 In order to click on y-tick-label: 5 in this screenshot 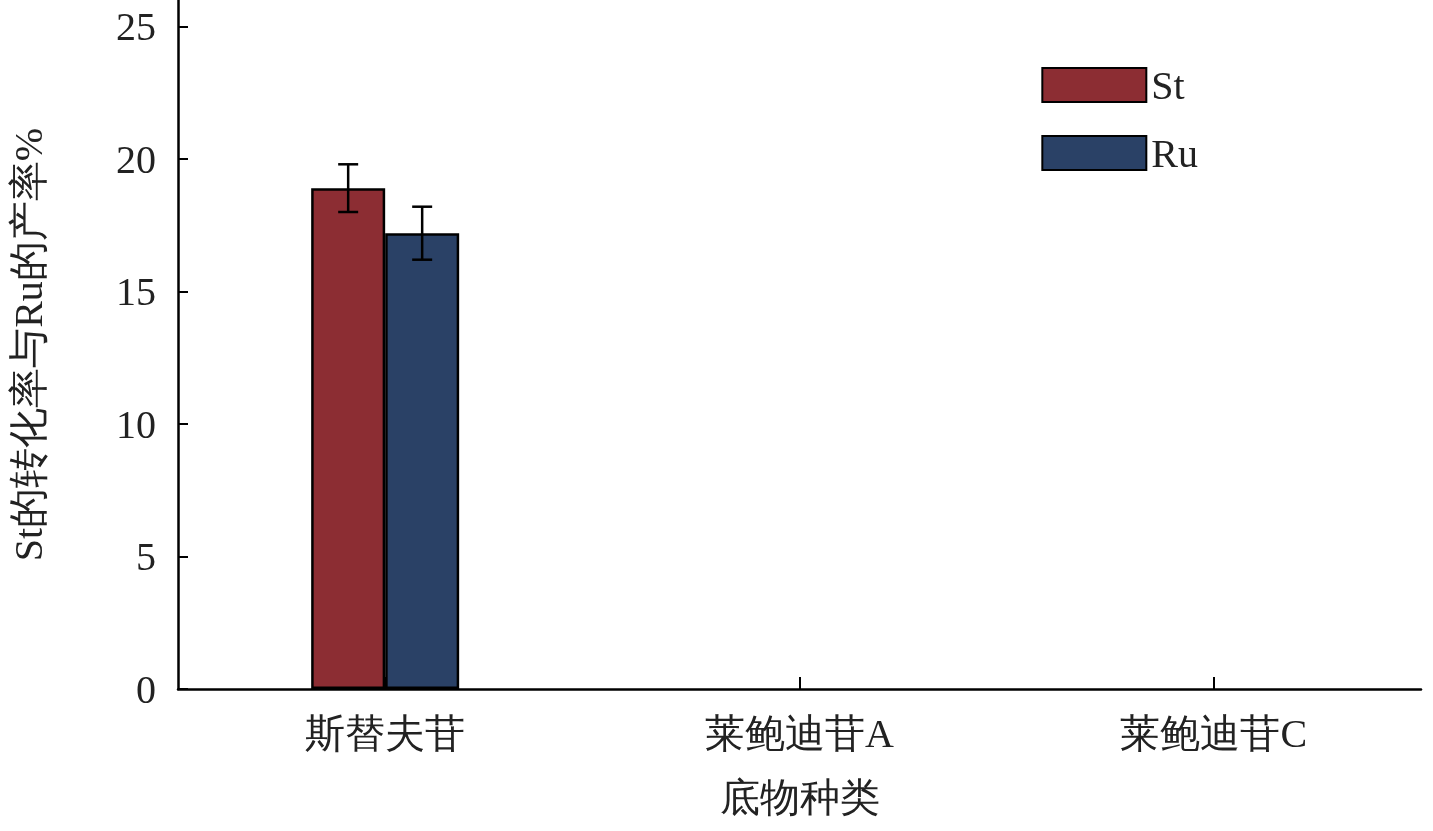, I will do `click(146, 556)`.